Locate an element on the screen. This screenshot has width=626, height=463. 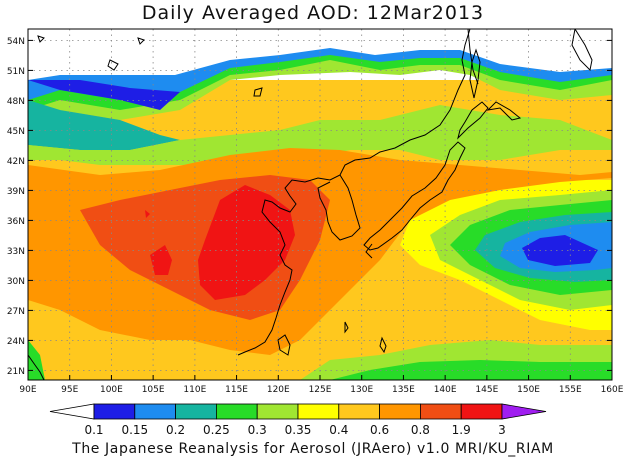
lon-tick-label: 160E is located at coordinates (612, 390).